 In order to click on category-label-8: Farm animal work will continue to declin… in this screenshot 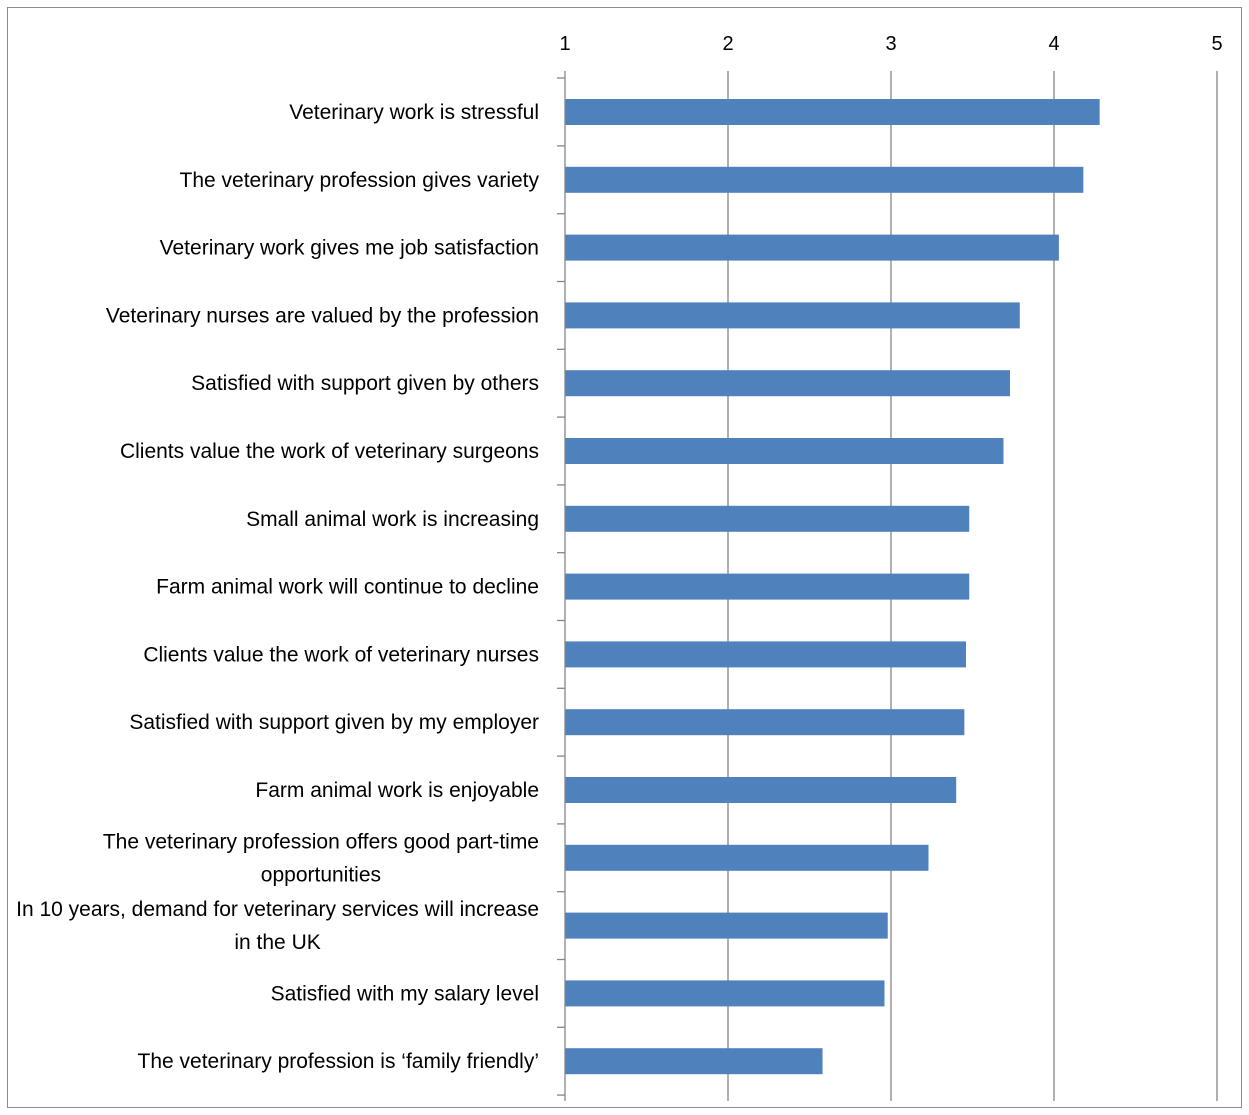, I will do `click(347, 587)`.